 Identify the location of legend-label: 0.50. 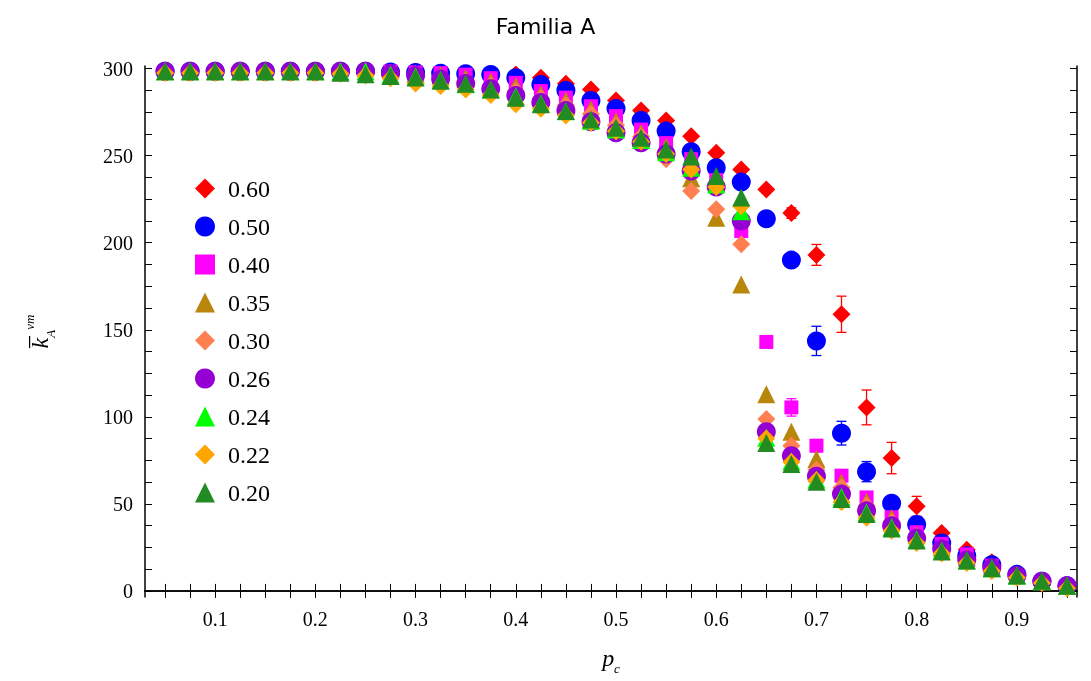
(249, 226).